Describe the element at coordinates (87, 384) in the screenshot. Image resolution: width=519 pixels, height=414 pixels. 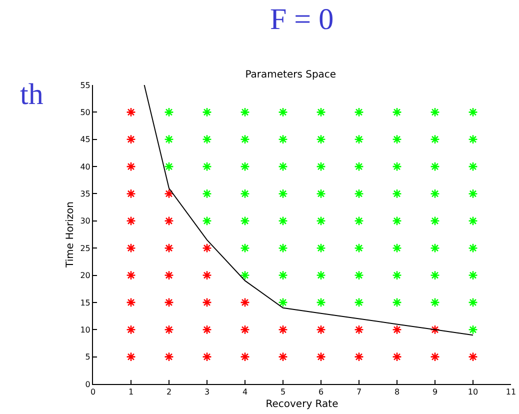
I see `y-tick-label: 0` at that location.